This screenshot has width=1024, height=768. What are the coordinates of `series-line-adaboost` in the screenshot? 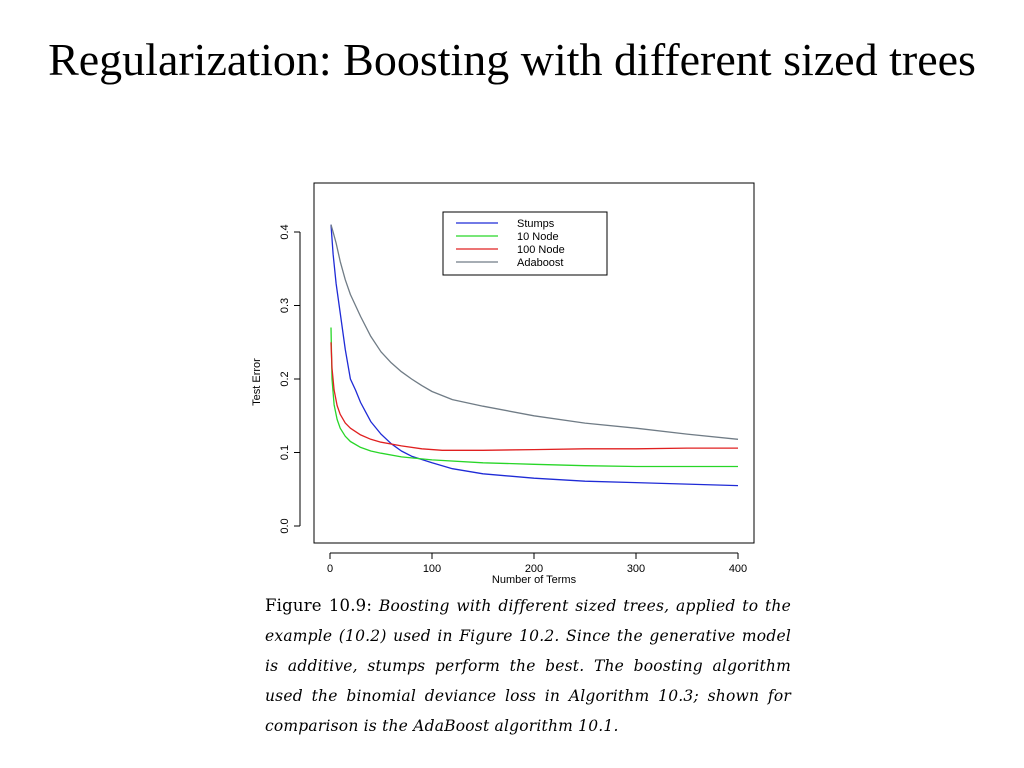 It's located at (534, 332).